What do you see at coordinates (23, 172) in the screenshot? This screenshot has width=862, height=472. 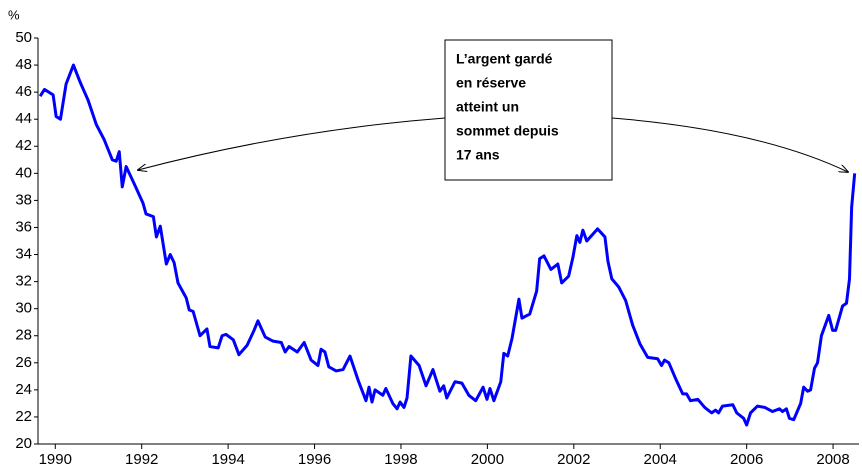 I see `y-tick-label: 40` at bounding box center [23, 172].